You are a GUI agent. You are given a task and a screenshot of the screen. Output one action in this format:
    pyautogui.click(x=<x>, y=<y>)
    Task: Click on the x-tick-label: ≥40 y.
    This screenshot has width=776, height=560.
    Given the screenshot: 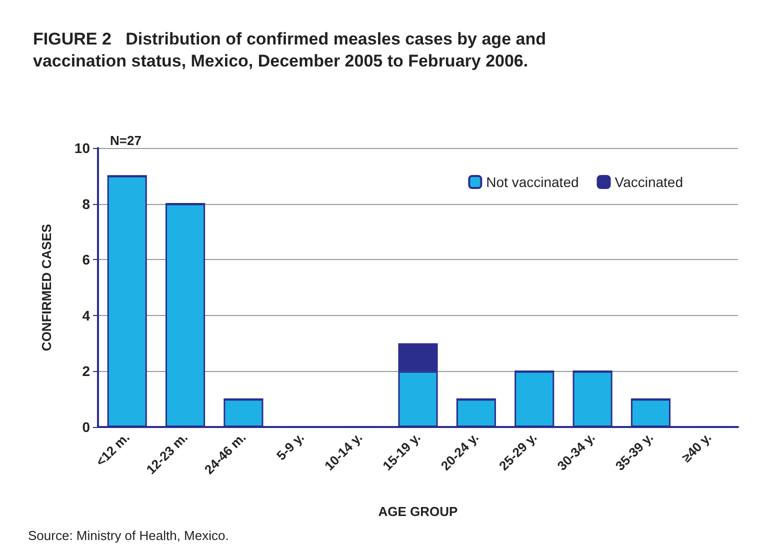 What is the action you would take?
    pyautogui.click(x=696, y=448)
    